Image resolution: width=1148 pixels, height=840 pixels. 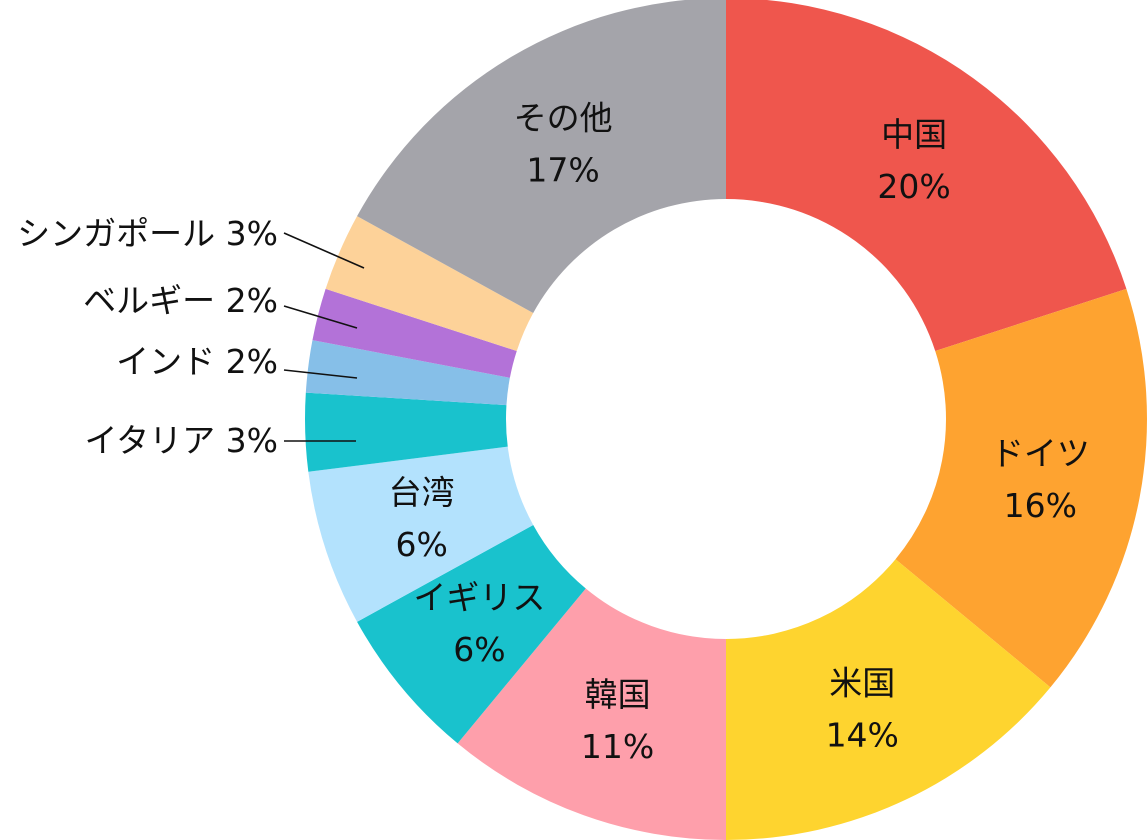 What do you see at coordinates (914, 134) in the screenshot?
I see `slice-1-name-label: 中国` at bounding box center [914, 134].